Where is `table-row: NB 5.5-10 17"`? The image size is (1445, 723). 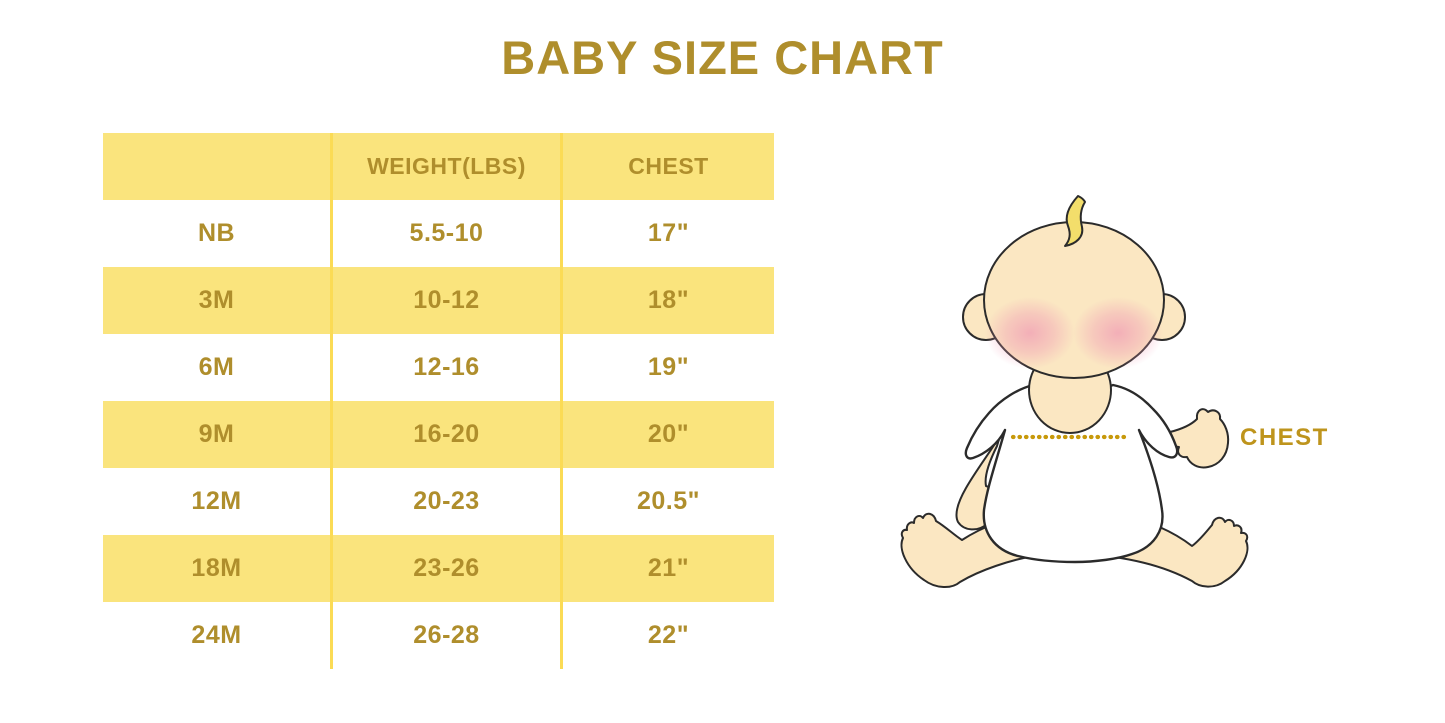
table-row: NB 5.5-10 17" is located at coordinates (438, 233).